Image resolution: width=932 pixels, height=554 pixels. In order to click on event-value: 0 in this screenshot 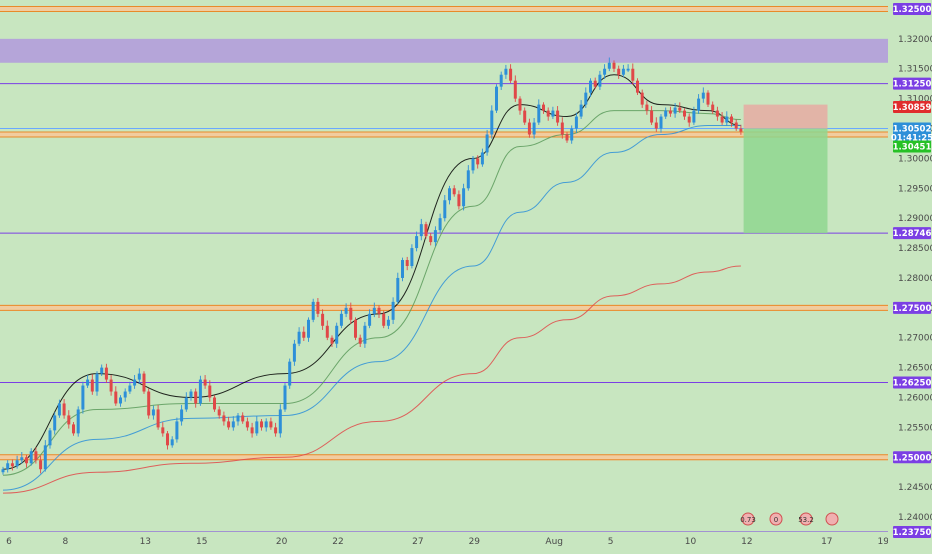, I will do `click(776, 520)`.